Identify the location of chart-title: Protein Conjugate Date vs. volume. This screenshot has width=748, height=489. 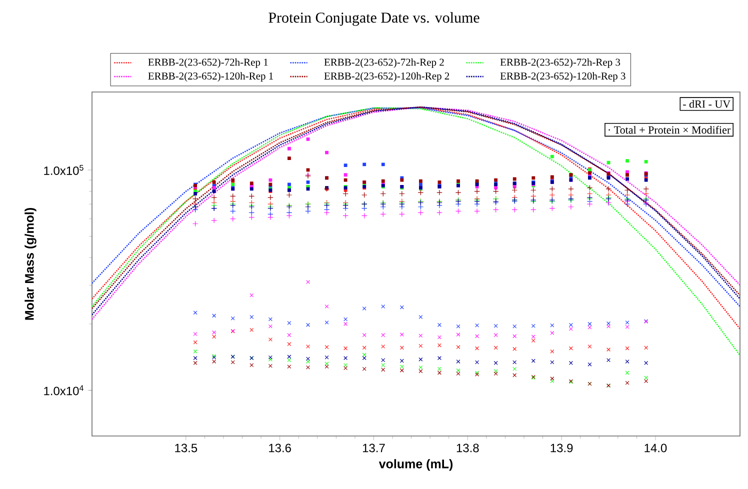
(374, 19).